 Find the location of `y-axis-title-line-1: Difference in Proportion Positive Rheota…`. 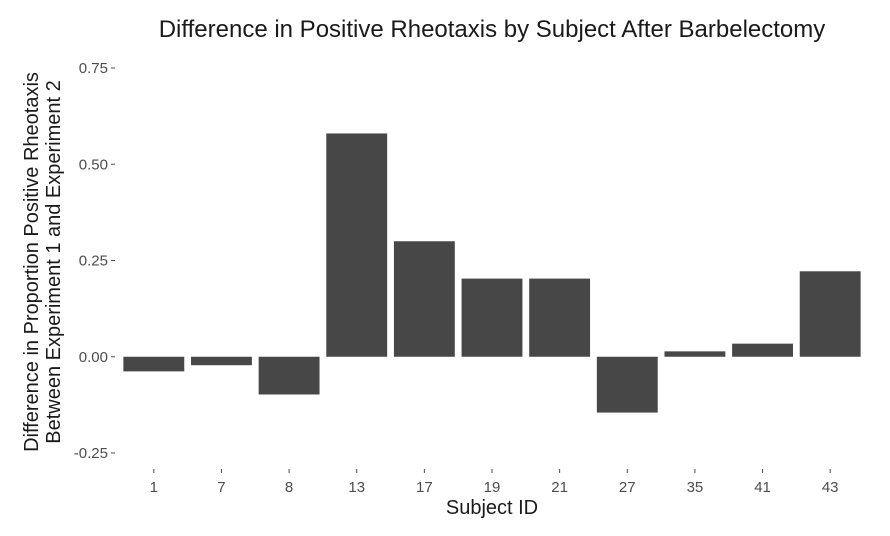

y-axis-title-line-1: Difference in Proportion Positive Rheota… is located at coordinates (32, 262).